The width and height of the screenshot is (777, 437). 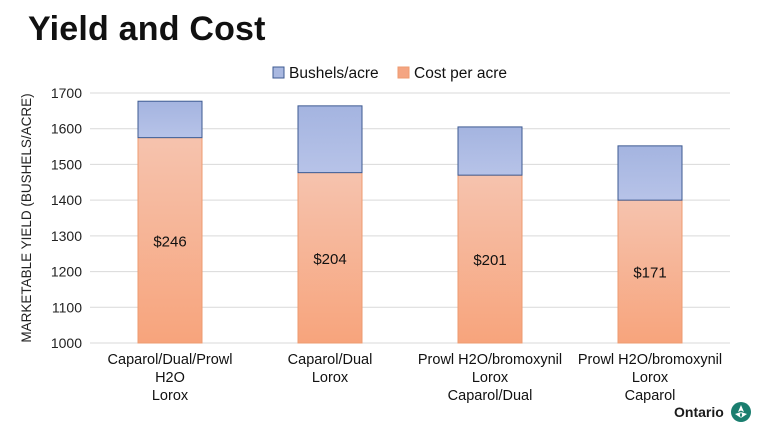 I want to click on data-label: $201, so click(x=489, y=260).